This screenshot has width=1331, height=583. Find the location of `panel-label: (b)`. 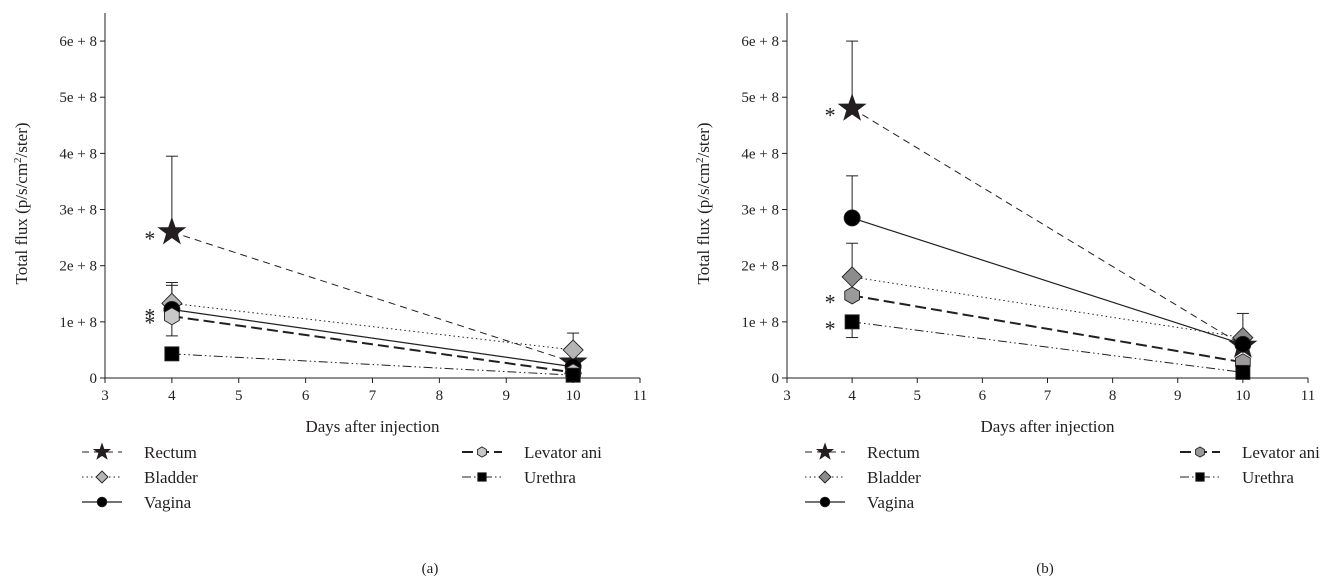

panel-label: (b) is located at coordinates (1045, 569).